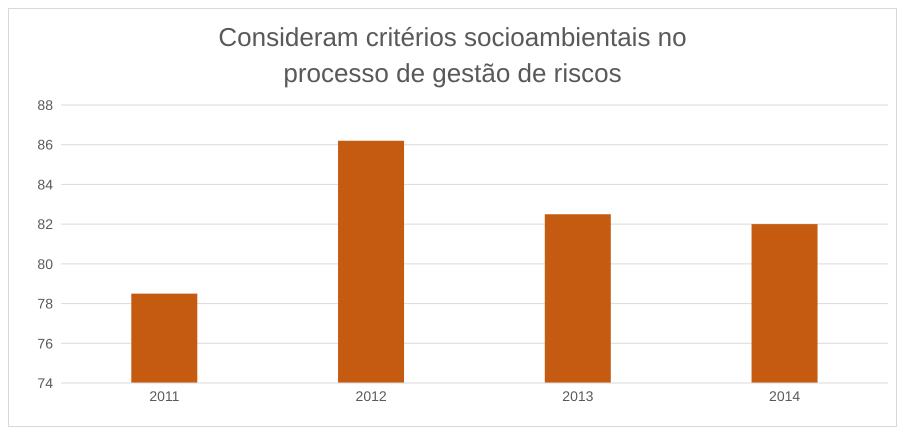 The height and width of the screenshot is (435, 905). Describe the element at coordinates (371, 396) in the screenshot. I see `x-tick-label: 2012` at that location.